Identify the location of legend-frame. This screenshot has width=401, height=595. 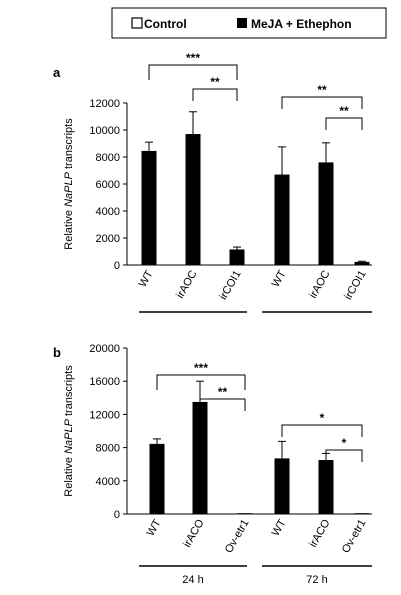
(249, 23).